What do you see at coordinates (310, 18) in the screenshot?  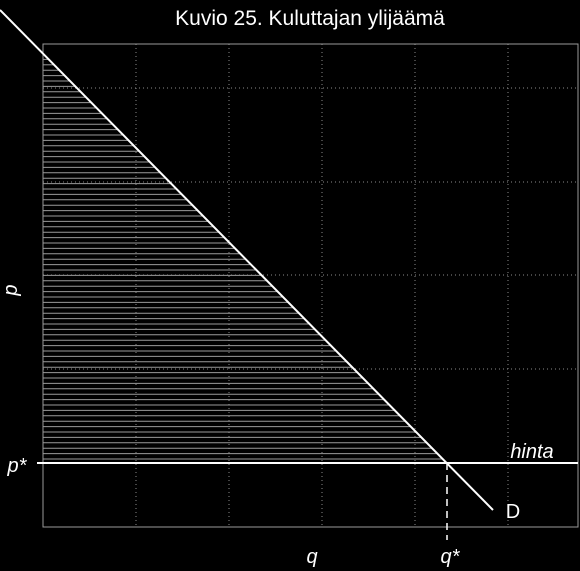 I see `figure-title: Kuvio 25. Kuluttajan ylijäämä` at bounding box center [310, 18].